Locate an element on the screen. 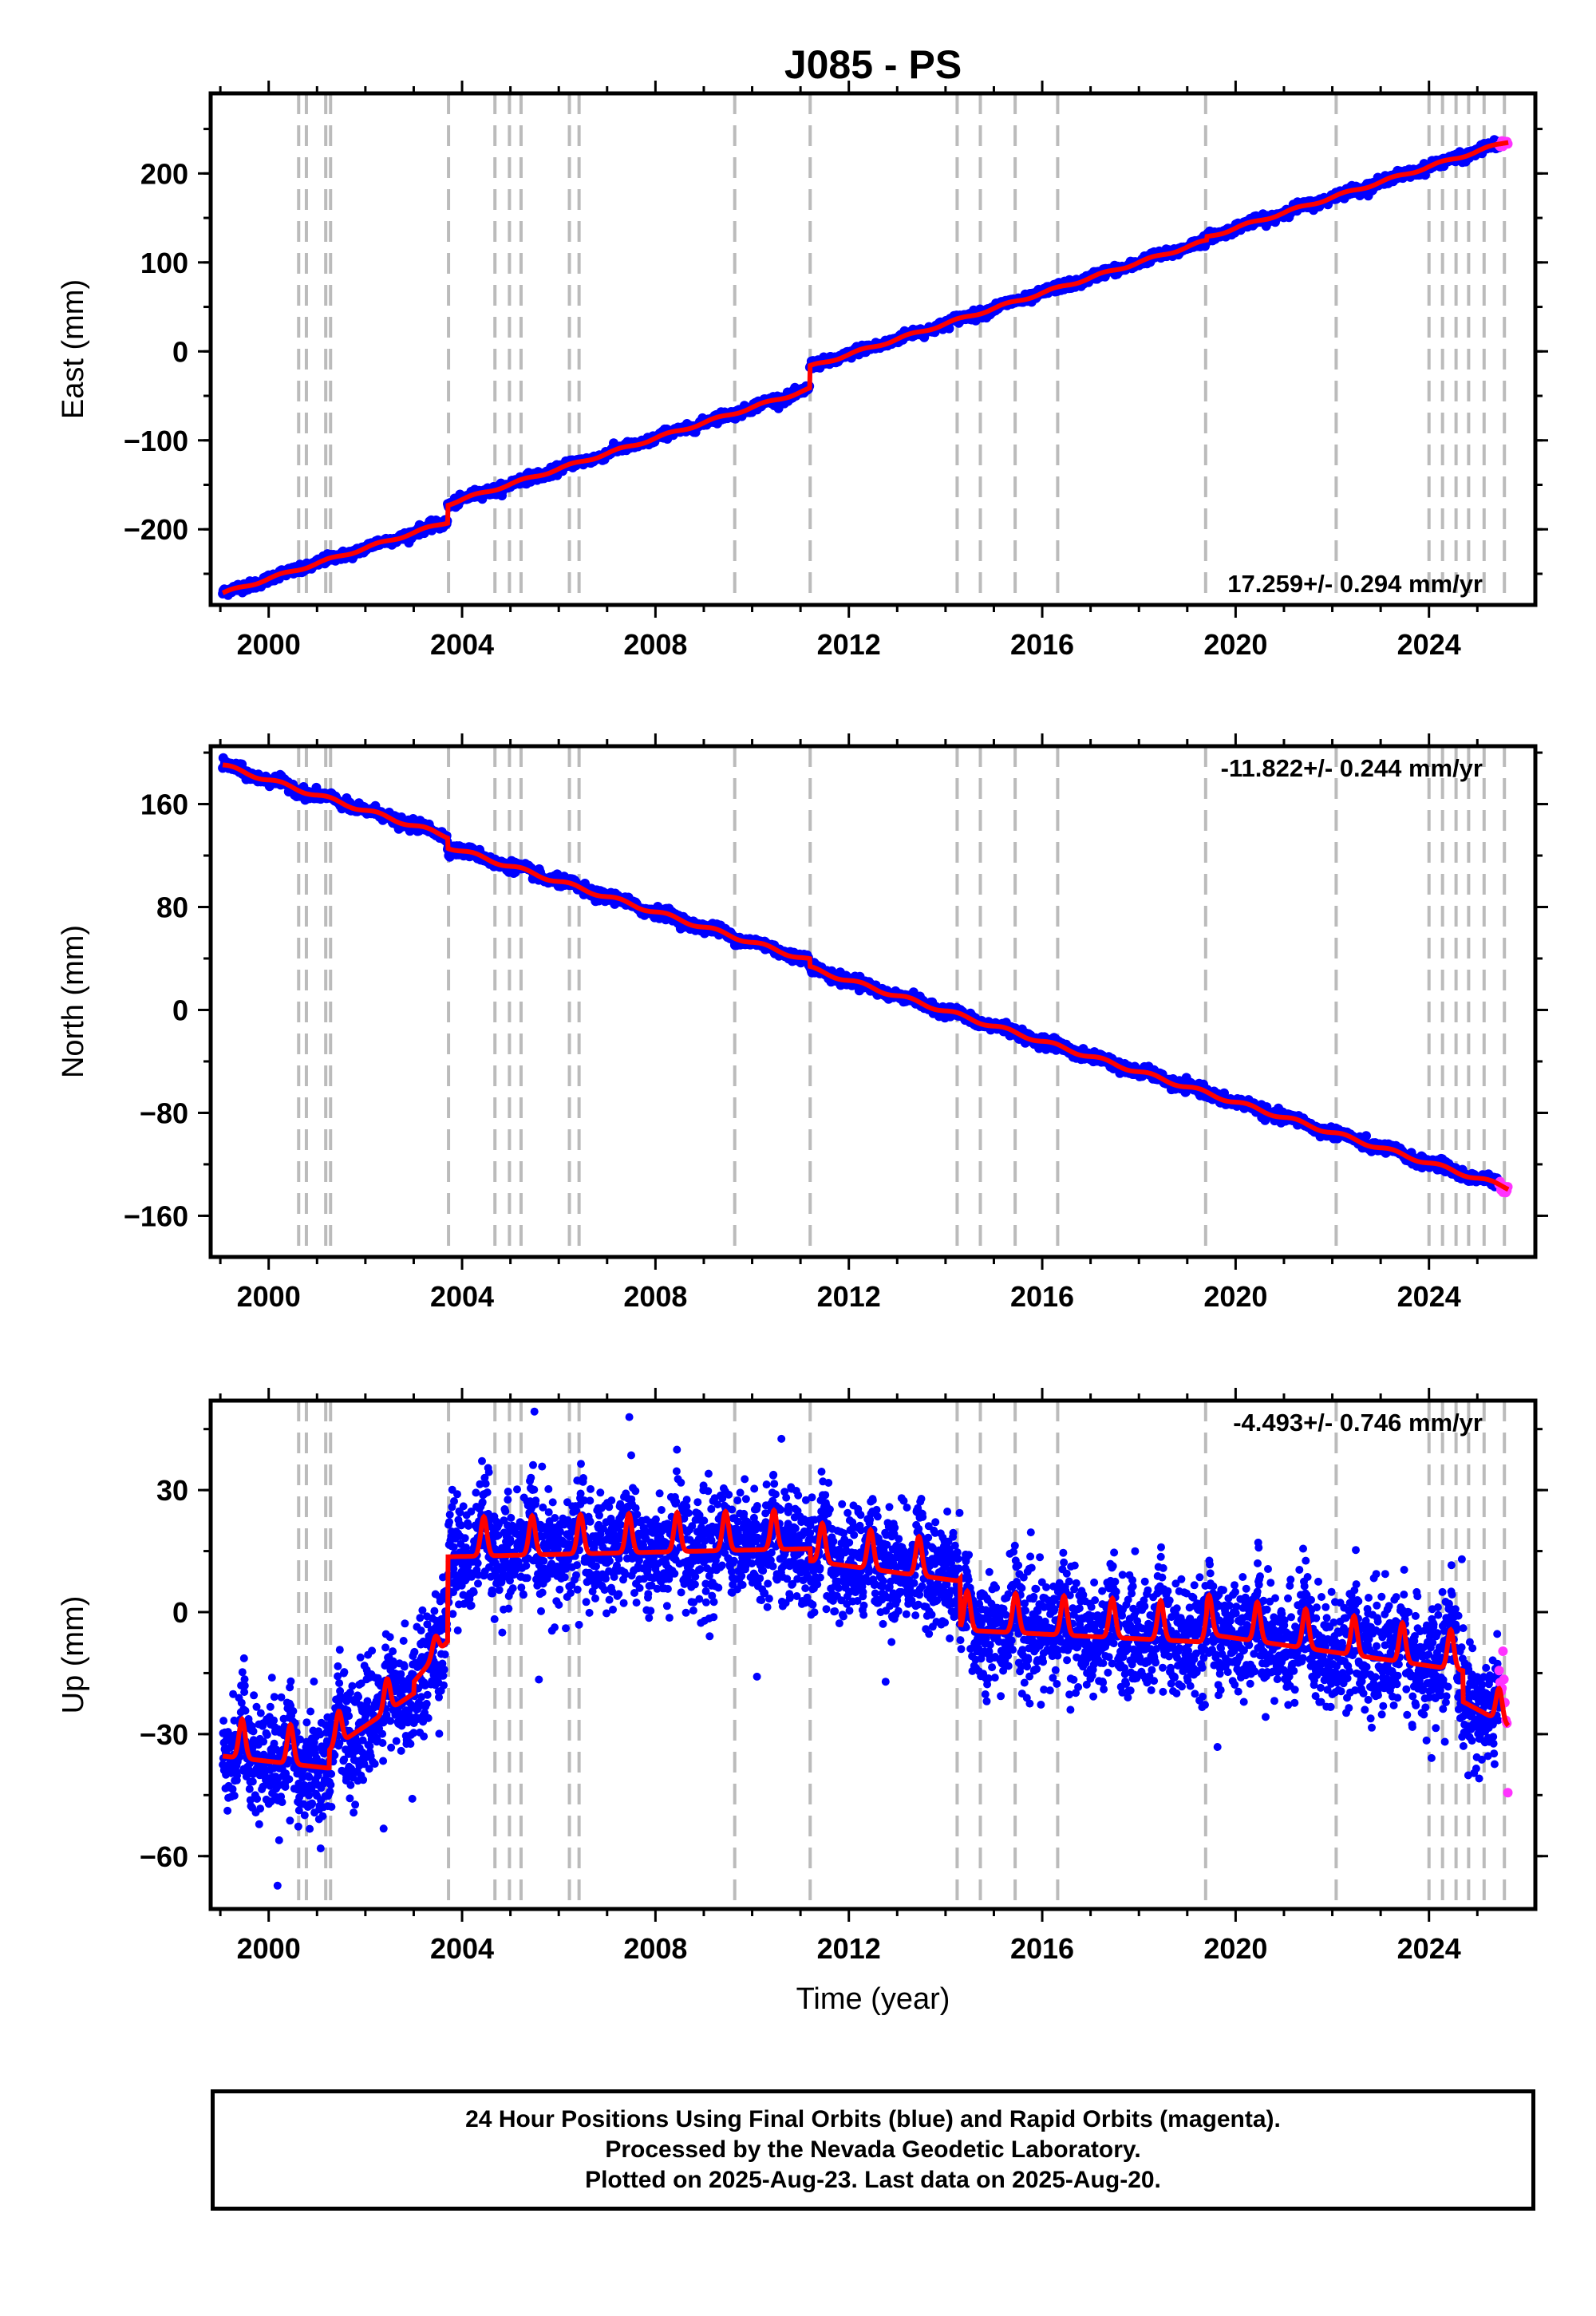 The image size is (1596, 2316). y-tick-label: 80 is located at coordinates (172, 907).